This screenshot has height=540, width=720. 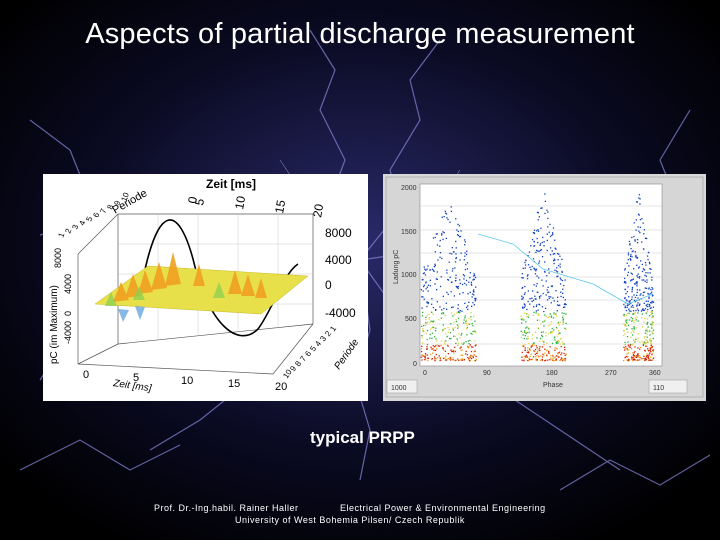 I want to click on bottom-left-field, so click(x=402, y=386).